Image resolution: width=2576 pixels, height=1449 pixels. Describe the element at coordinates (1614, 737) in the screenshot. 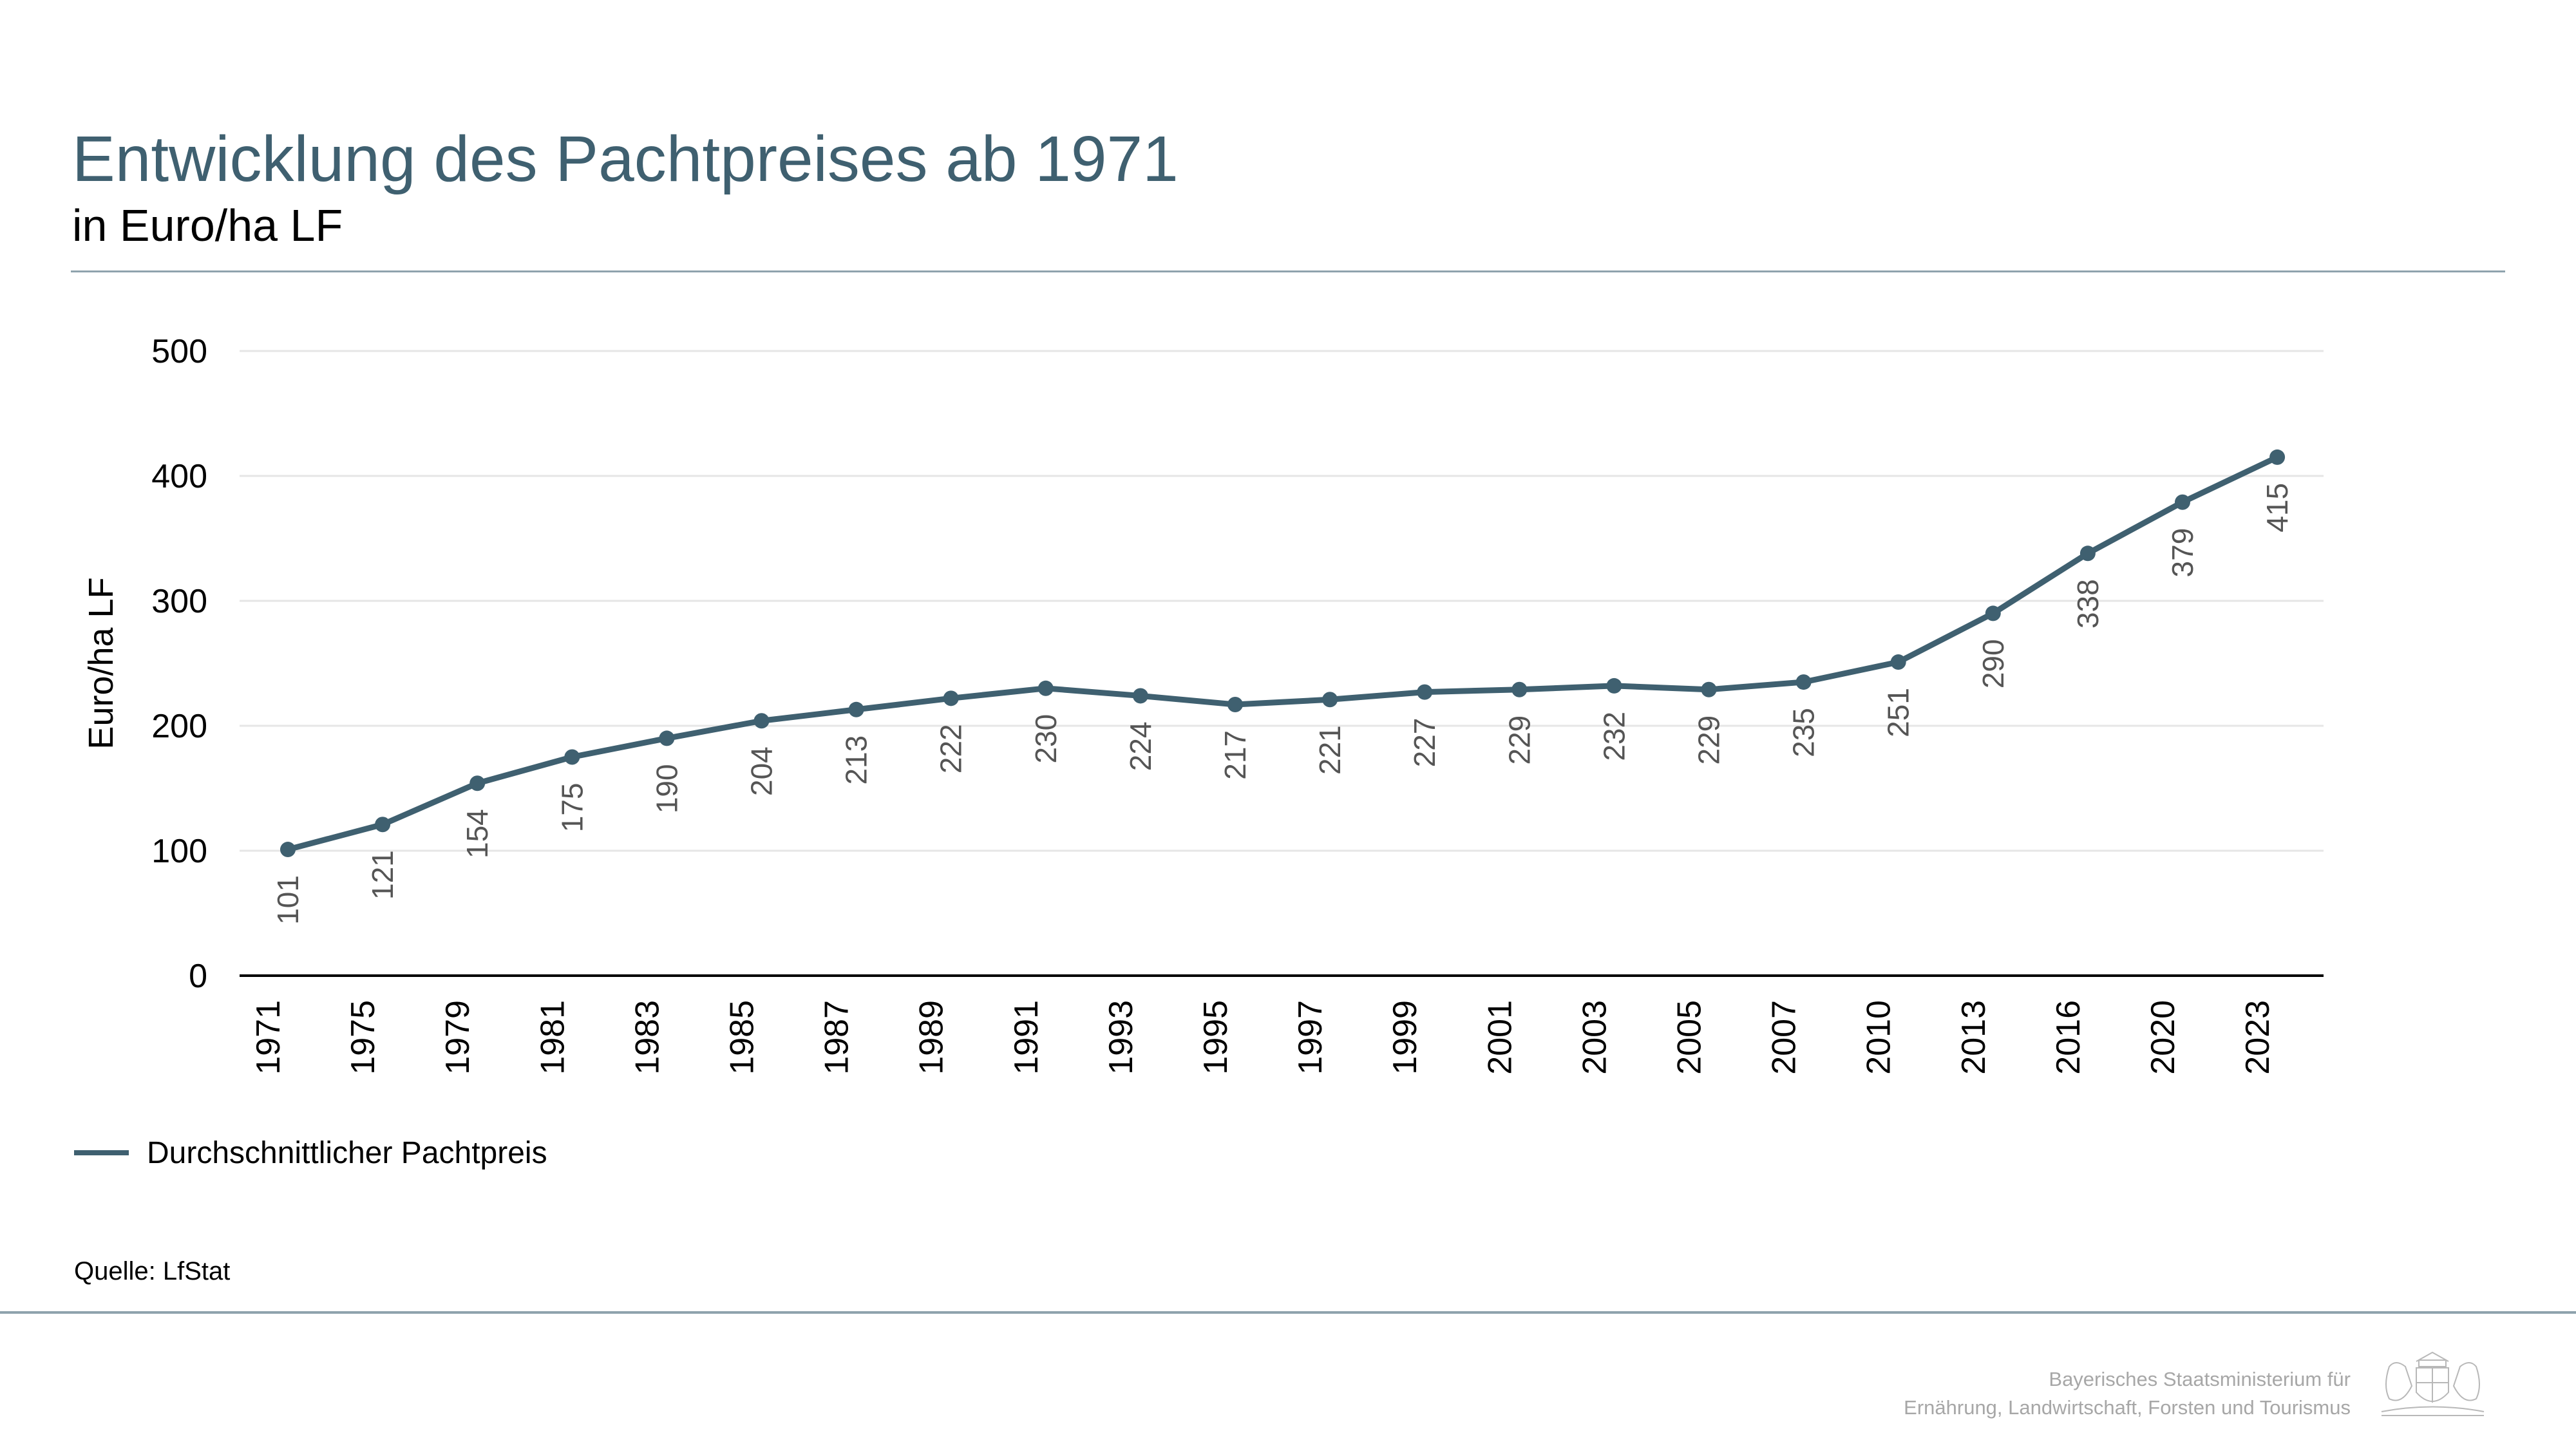

I see `data-label: 232` at that location.